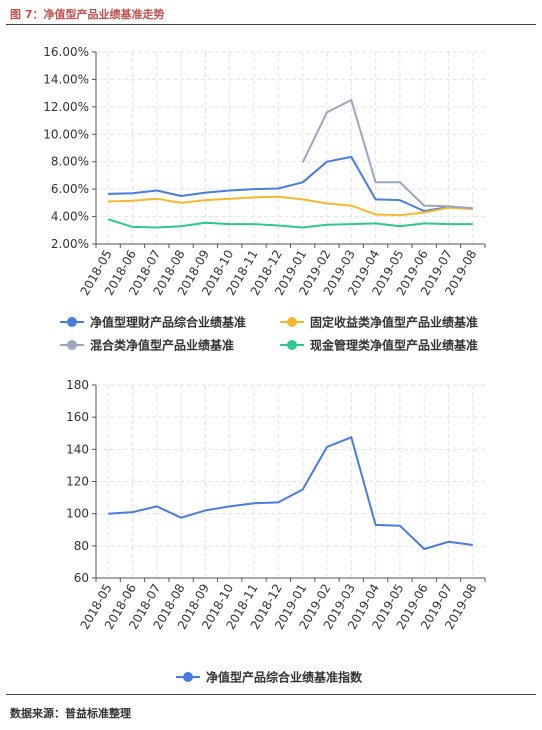 This screenshot has height=730, width=542. Describe the element at coordinates (284, 677) in the screenshot. I see `legend-label: 净值型产品综合业绩基准指数` at that location.